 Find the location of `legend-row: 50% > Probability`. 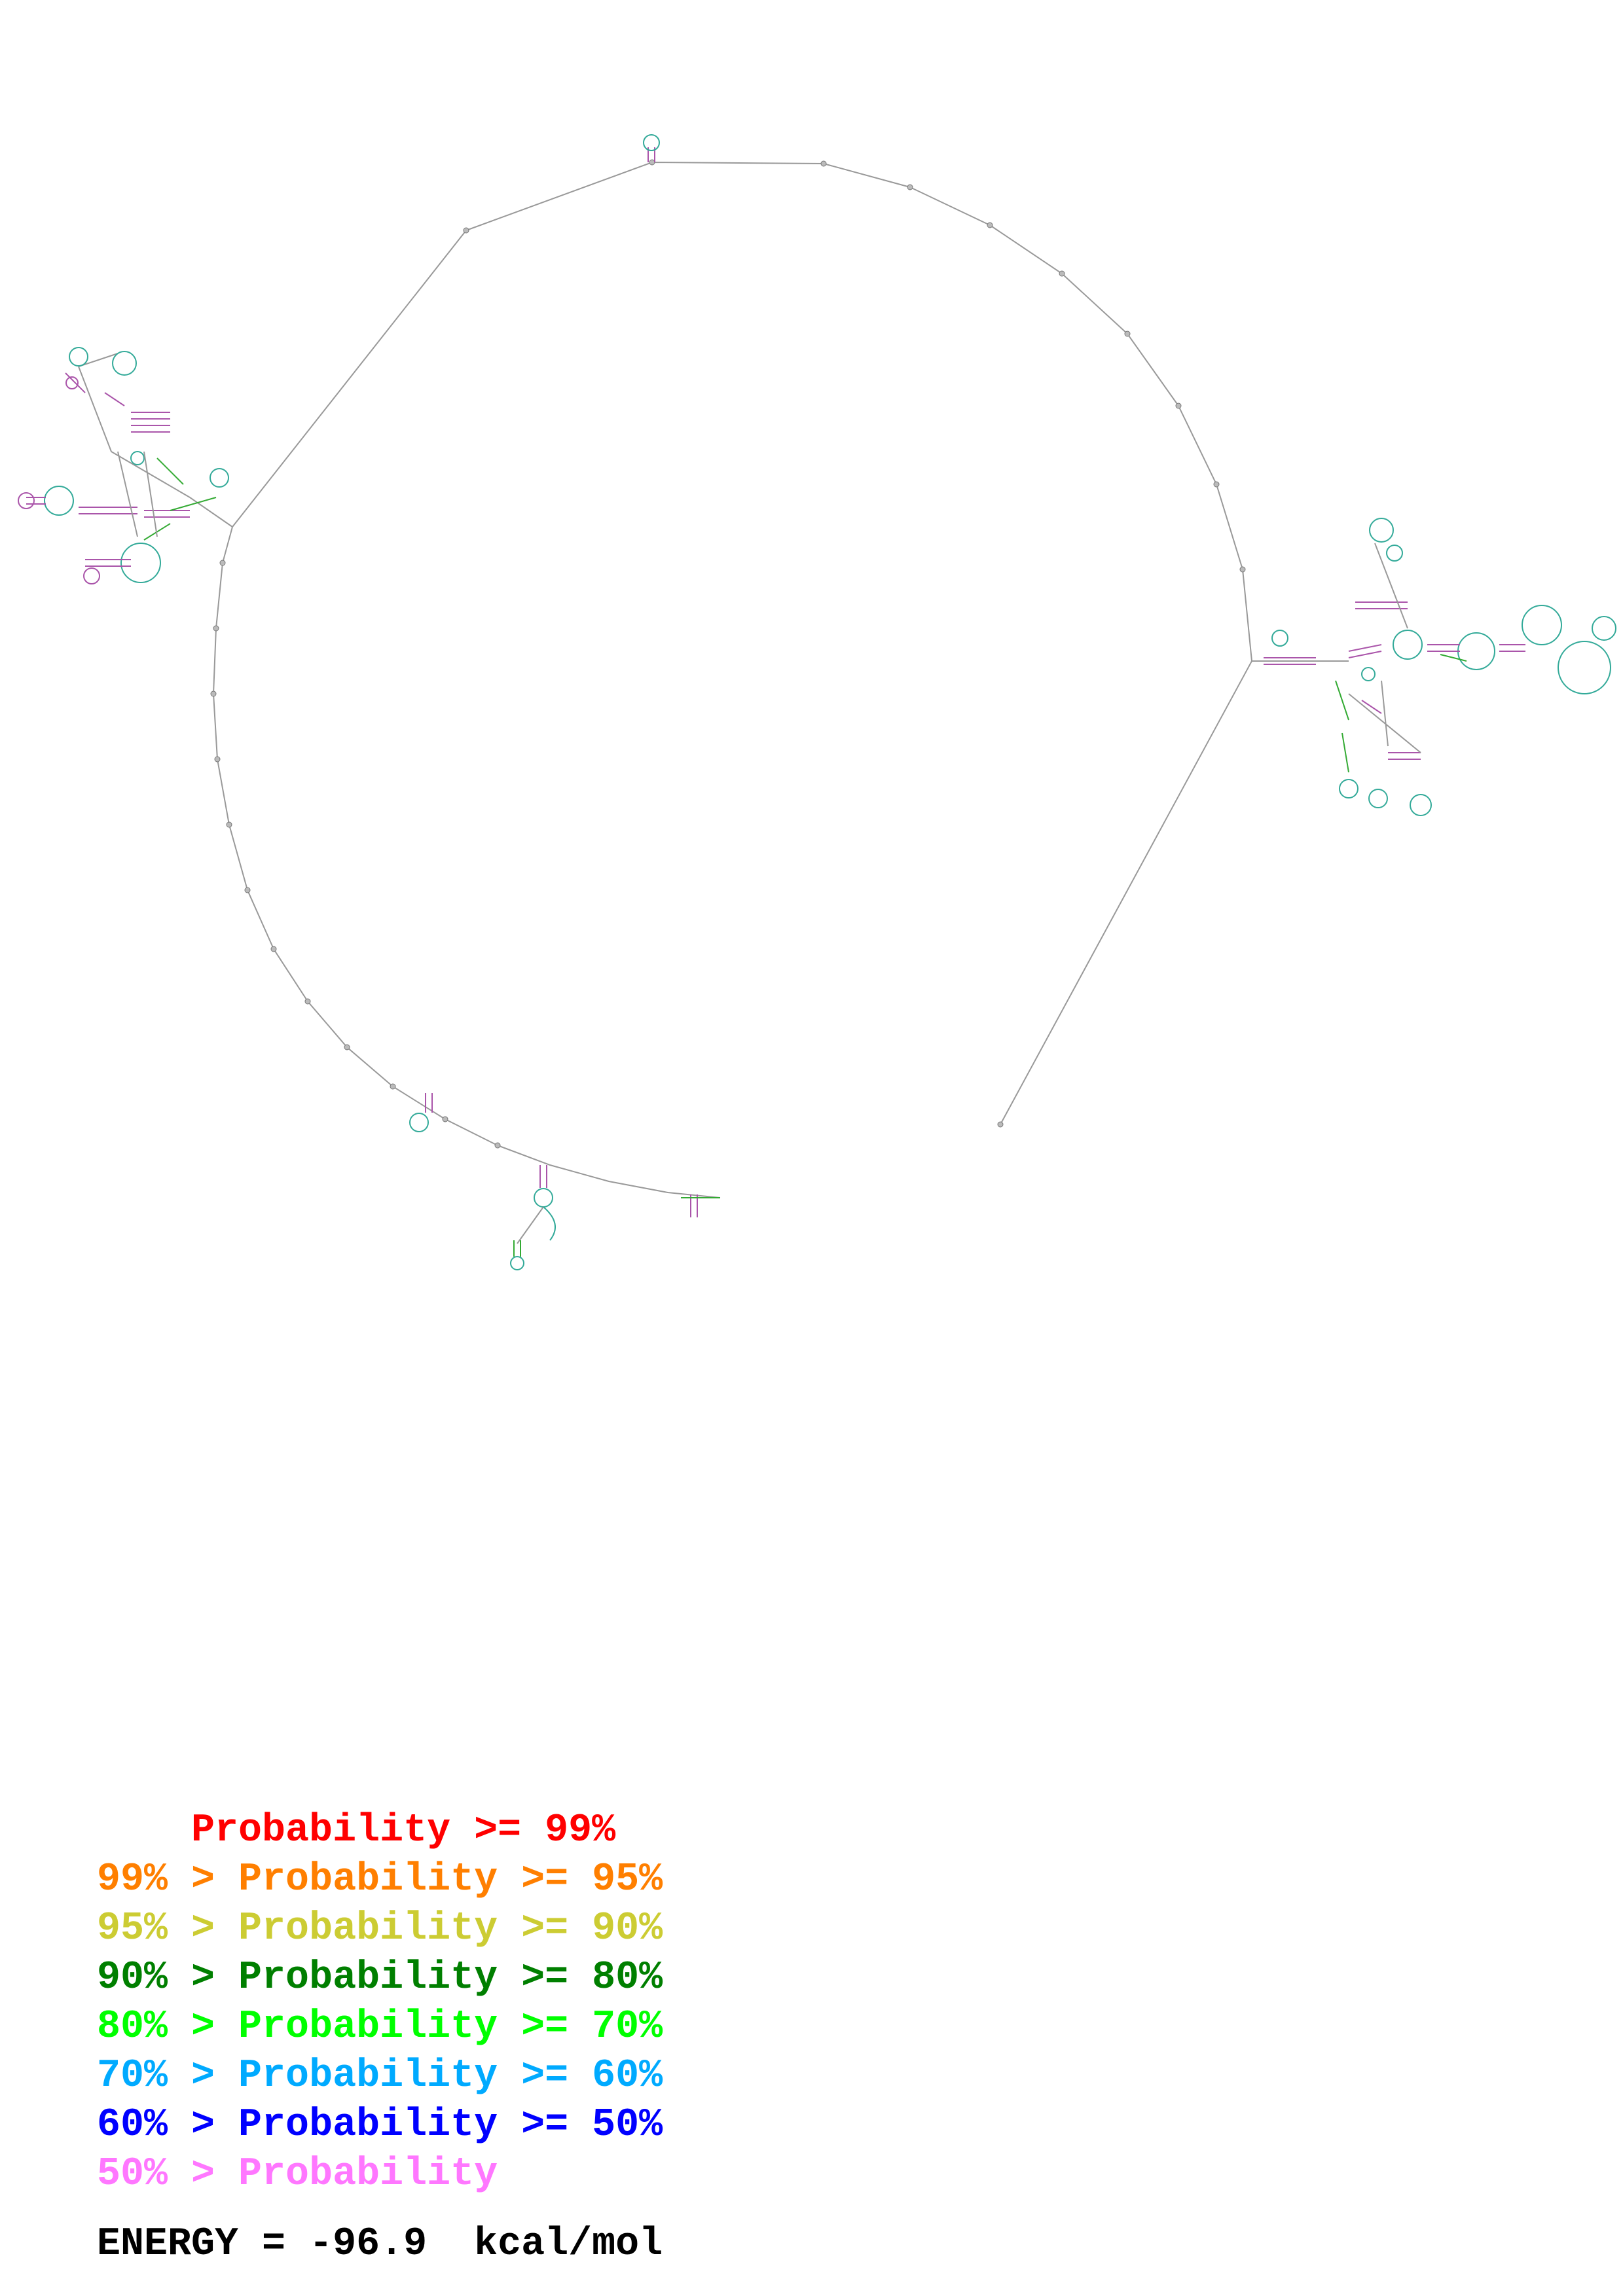

legend-row: 50% > Probability is located at coordinates (380, 2174).